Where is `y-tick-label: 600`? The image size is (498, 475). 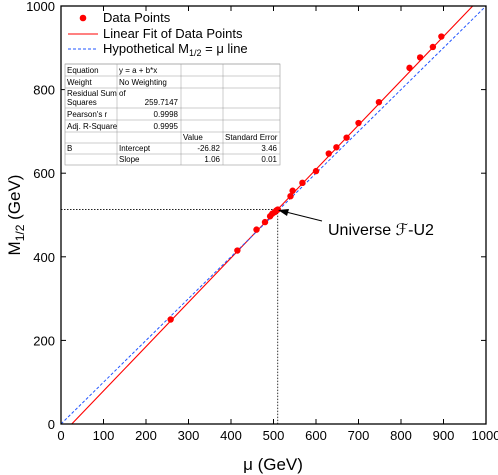 y-tick-label: 600 is located at coordinates (44, 173).